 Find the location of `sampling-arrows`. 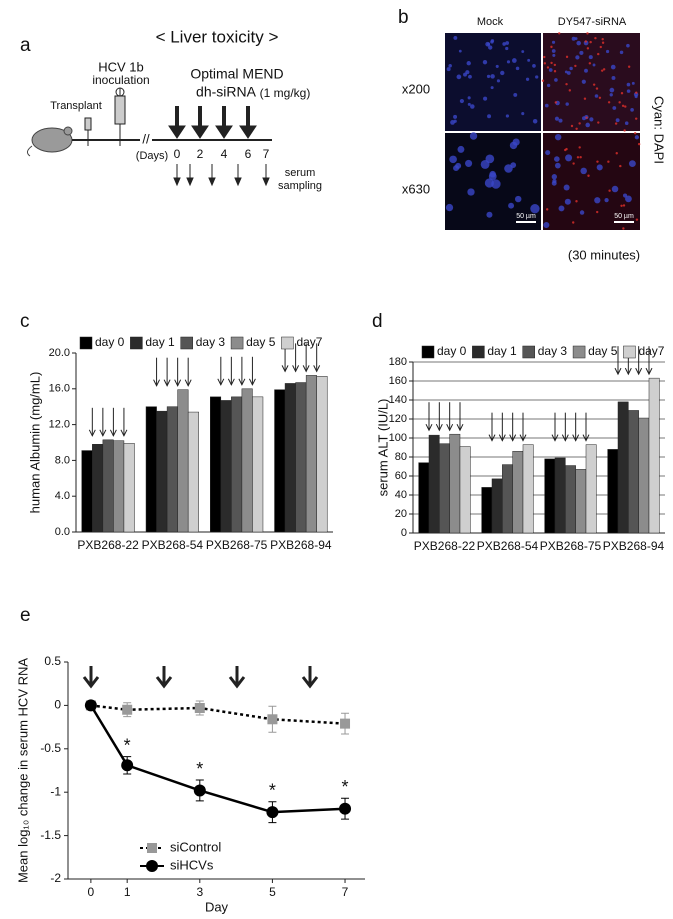

sampling-arrows is located at coordinates (221, 175).